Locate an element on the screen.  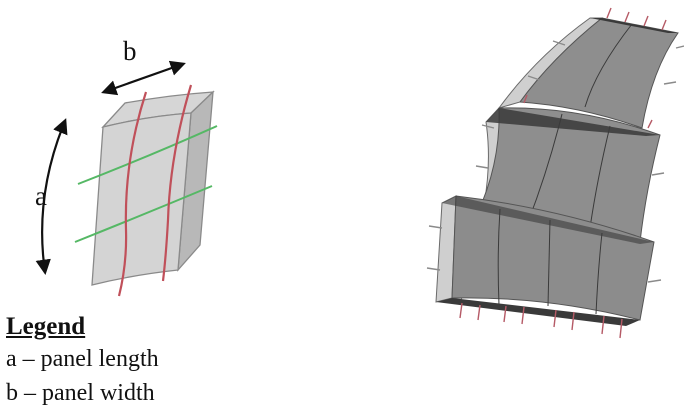
rebar-red-left is located at coordinates (132, 194).